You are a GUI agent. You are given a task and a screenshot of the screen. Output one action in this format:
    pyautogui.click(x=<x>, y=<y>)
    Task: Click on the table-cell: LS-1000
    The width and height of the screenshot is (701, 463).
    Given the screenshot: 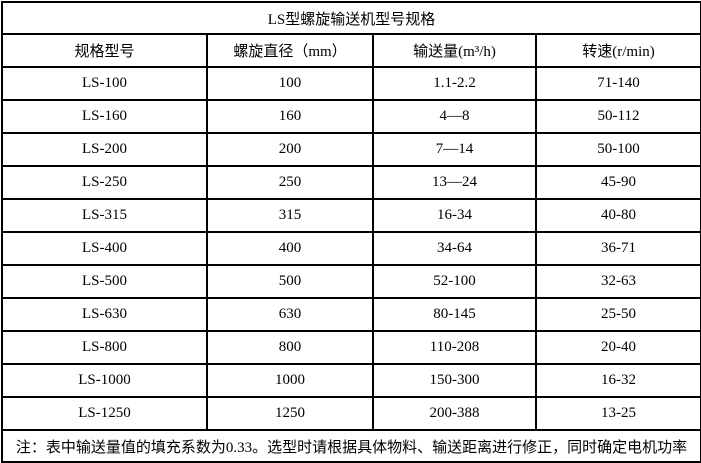 What is the action you would take?
    pyautogui.click(x=104, y=380)
    